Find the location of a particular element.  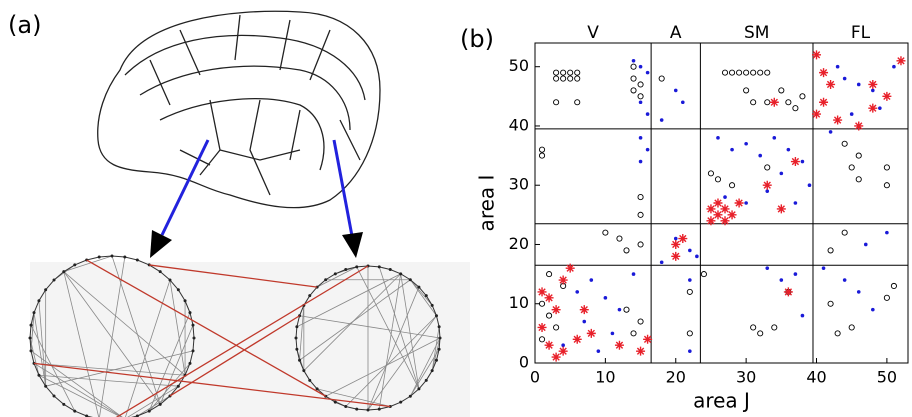

y-tick-label: 30 is located at coordinates (519, 184).